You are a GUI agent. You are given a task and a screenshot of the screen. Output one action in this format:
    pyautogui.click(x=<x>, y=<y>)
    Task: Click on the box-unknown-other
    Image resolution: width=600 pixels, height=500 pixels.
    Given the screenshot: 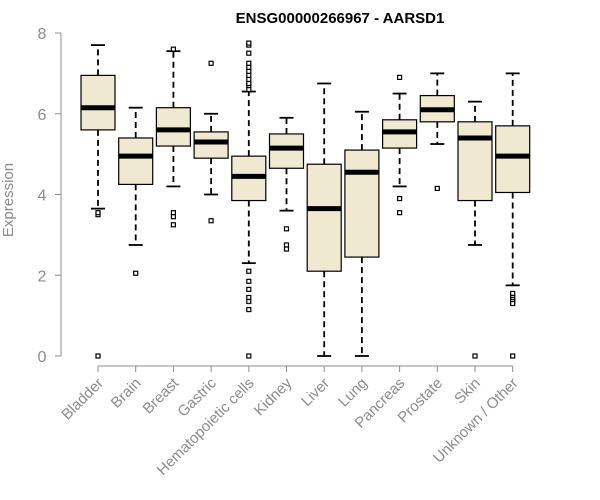 What is the action you would take?
    pyautogui.click(x=513, y=215)
    